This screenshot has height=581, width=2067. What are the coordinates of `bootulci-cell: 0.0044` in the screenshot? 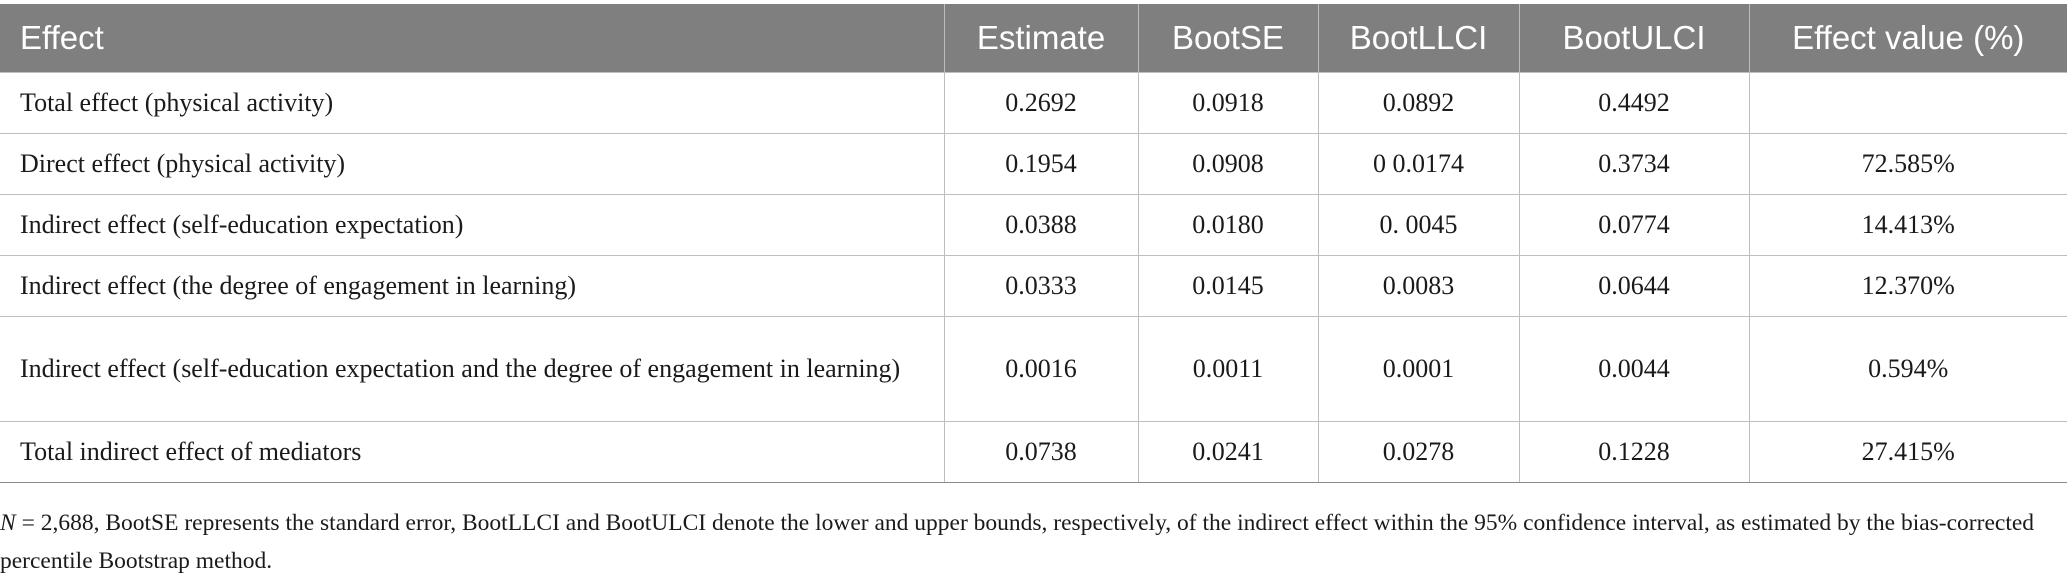 It's located at (1633, 369).